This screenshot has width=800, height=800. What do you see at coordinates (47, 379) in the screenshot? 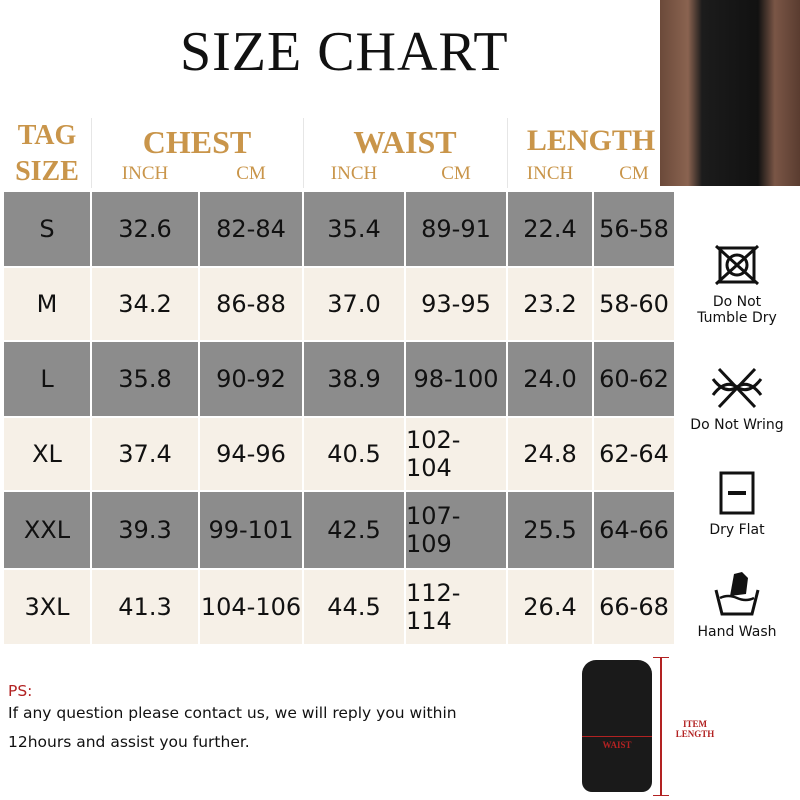
I see `size-cell: L` at bounding box center [47, 379].